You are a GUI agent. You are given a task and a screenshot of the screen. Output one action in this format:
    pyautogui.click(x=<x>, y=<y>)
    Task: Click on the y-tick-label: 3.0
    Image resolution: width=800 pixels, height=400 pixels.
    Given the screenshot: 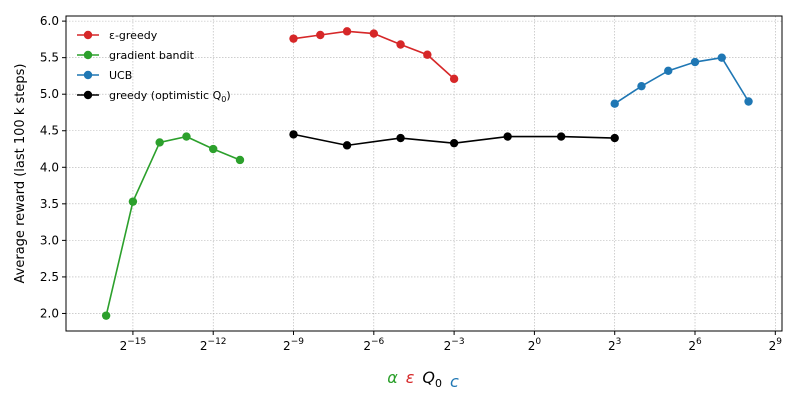 What is the action you would take?
    pyautogui.click(x=49, y=240)
    